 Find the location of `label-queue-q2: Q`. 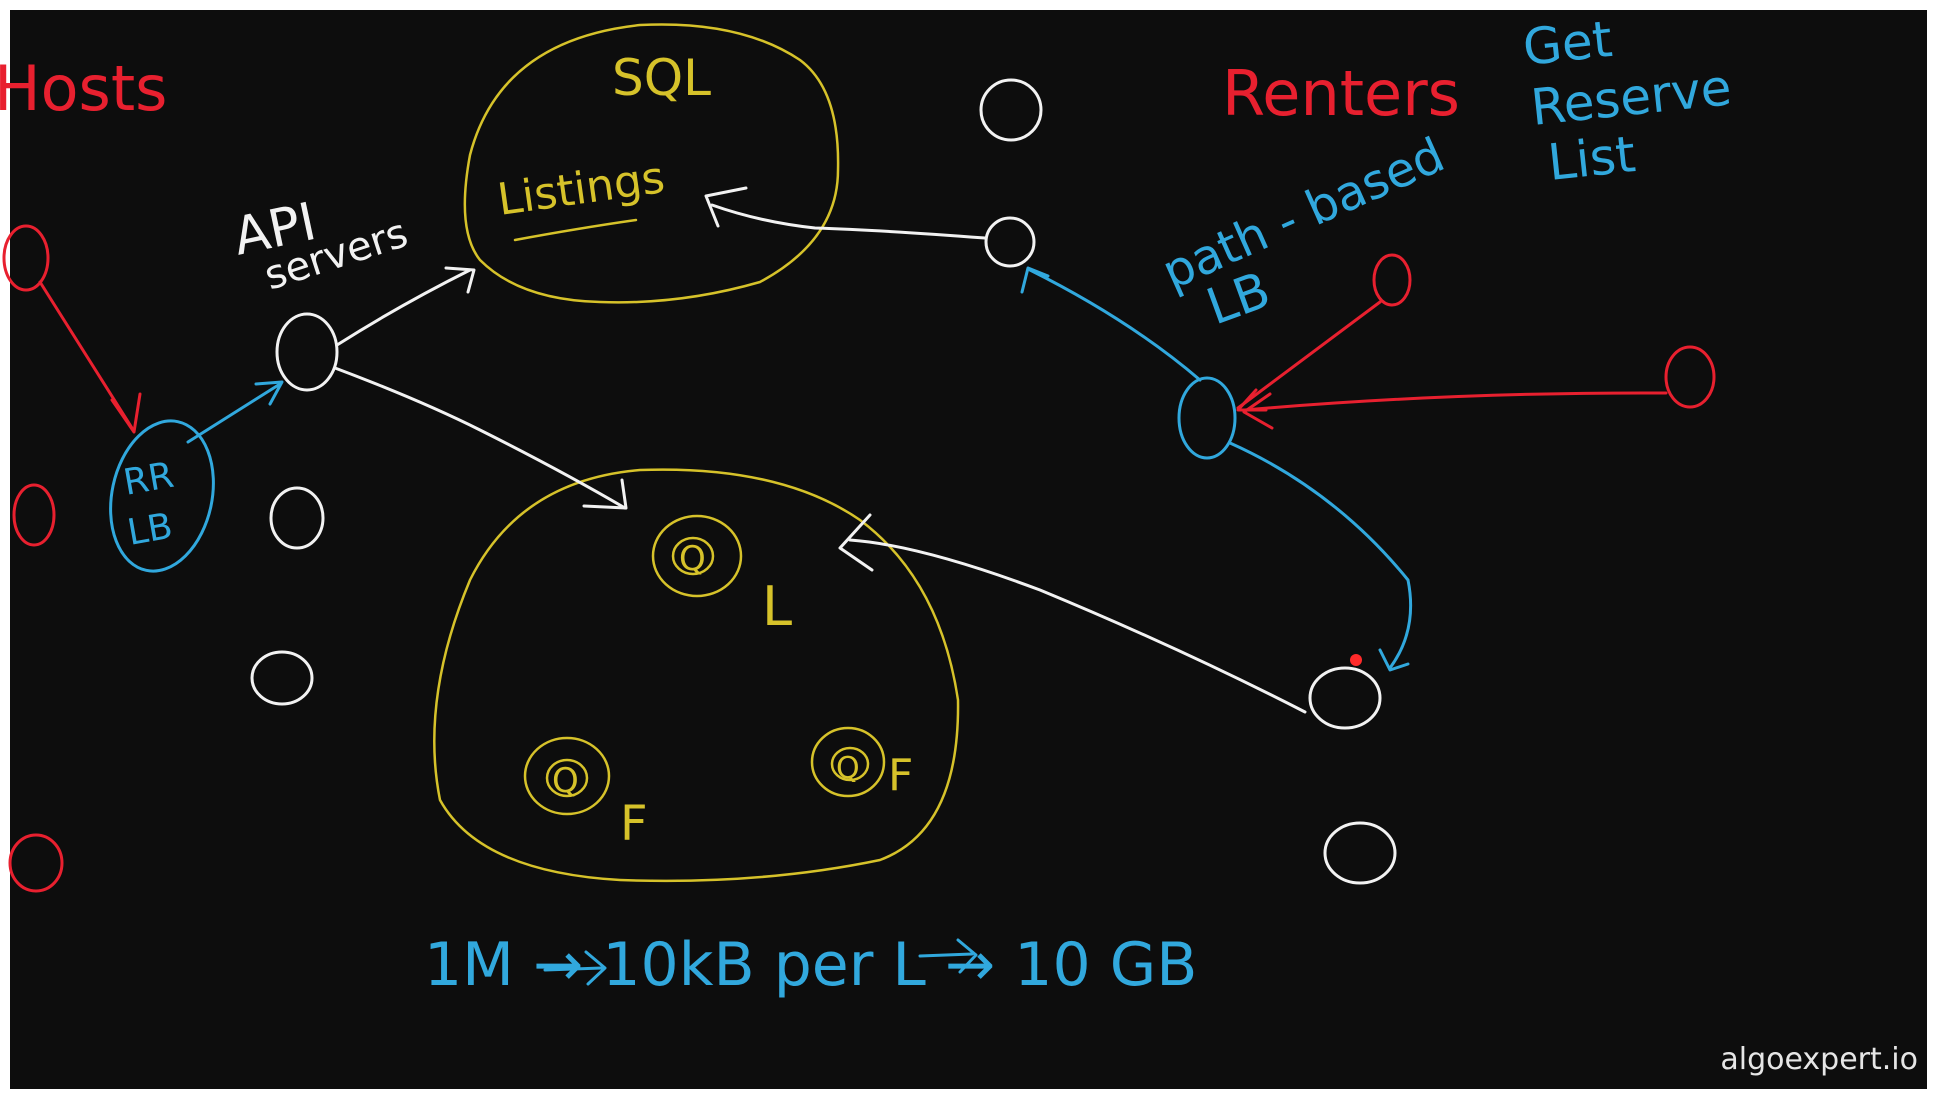

label-queue-q2: Q is located at coordinates (565, 781).